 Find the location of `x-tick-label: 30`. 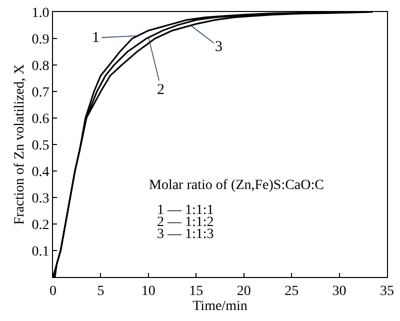

x-tick-label: 30 is located at coordinates (339, 291).